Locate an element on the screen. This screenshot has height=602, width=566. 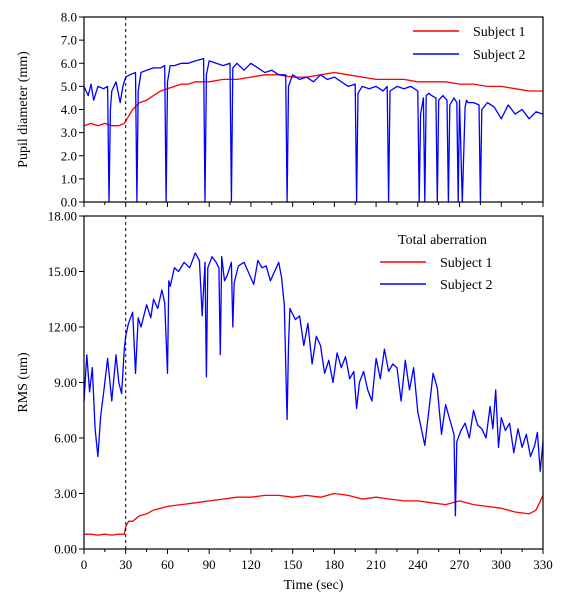
y-tick-label: 3.0 is located at coordinates (69, 132).